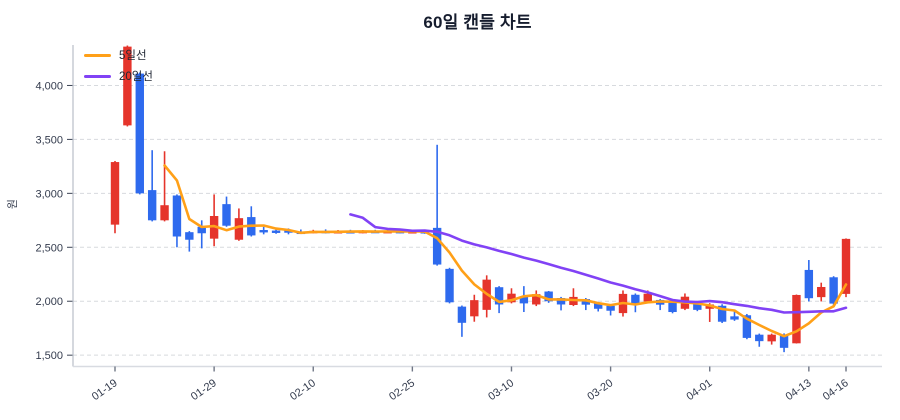  What do you see at coordinates (600, 390) in the screenshot?
I see `x-tick-label: 03-20` at bounding box center [600, 390].